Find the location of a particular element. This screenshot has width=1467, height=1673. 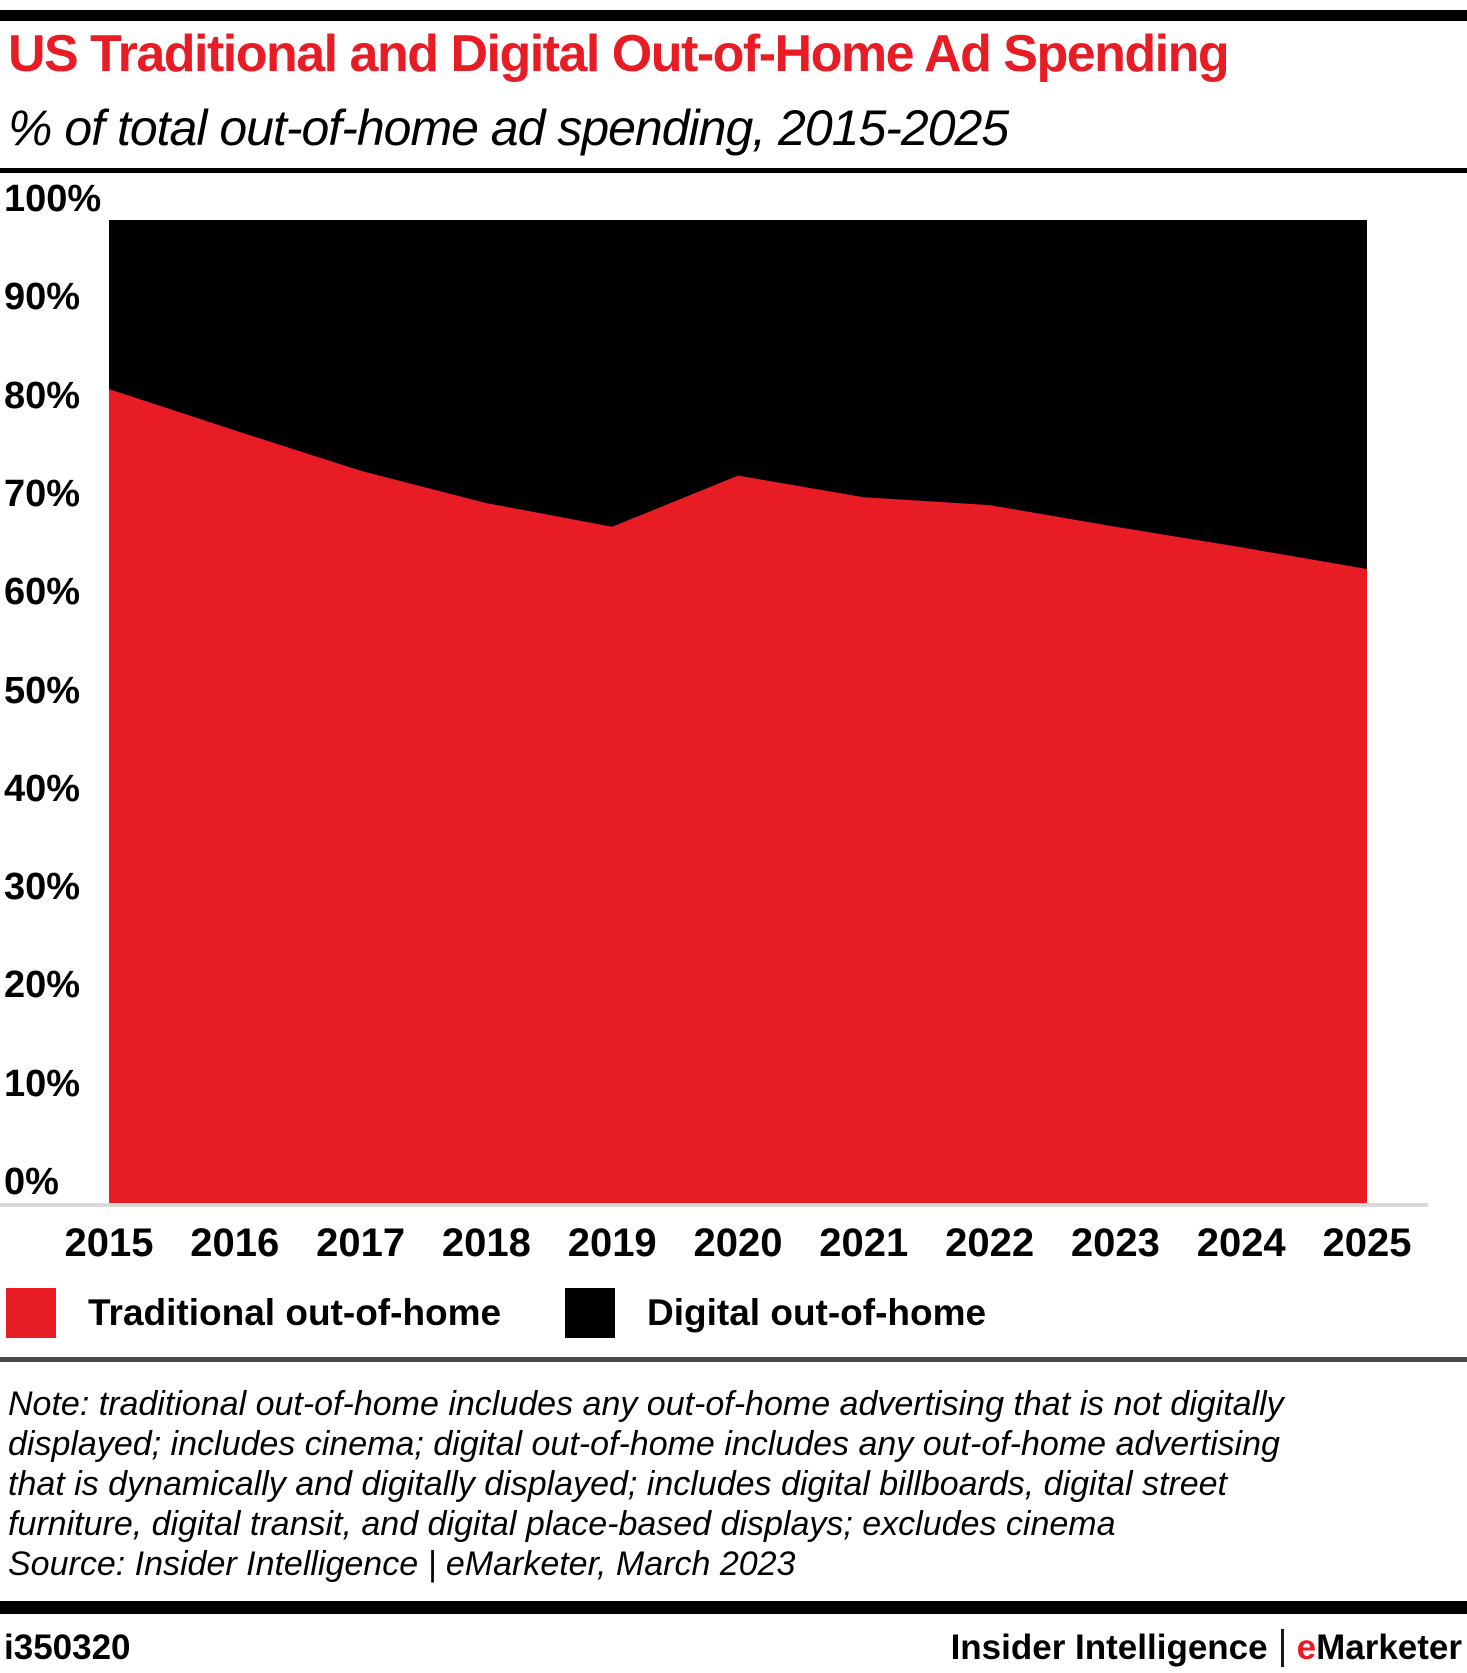

x-tick-label: 2020 is located at coordinates (738, 1243).